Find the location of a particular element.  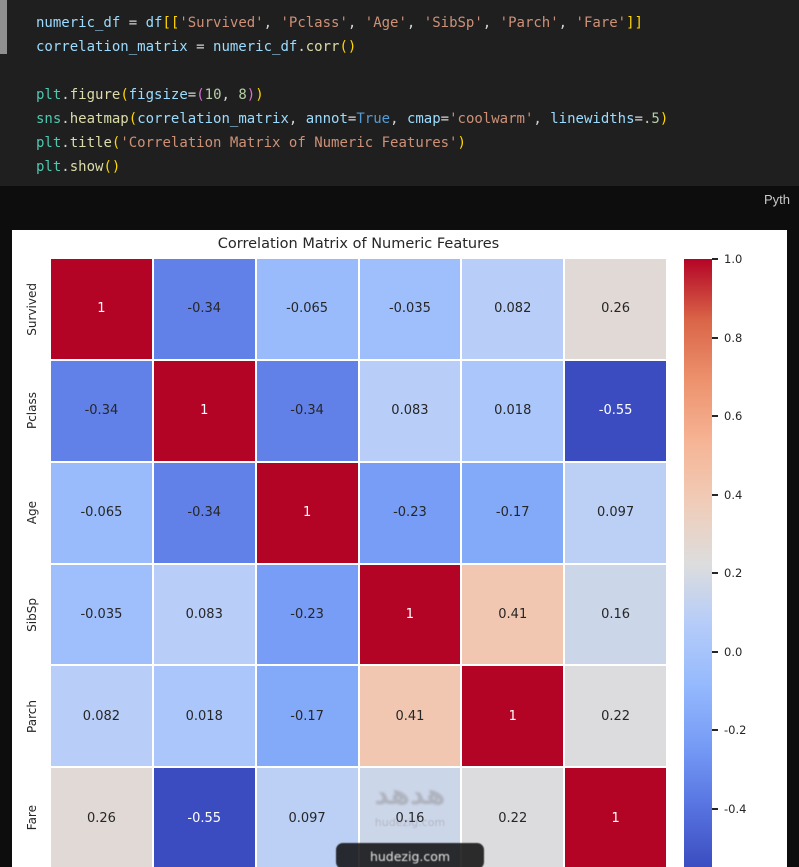

colorbar-tick-label: 0.6 is located at coordinates (733, 416).